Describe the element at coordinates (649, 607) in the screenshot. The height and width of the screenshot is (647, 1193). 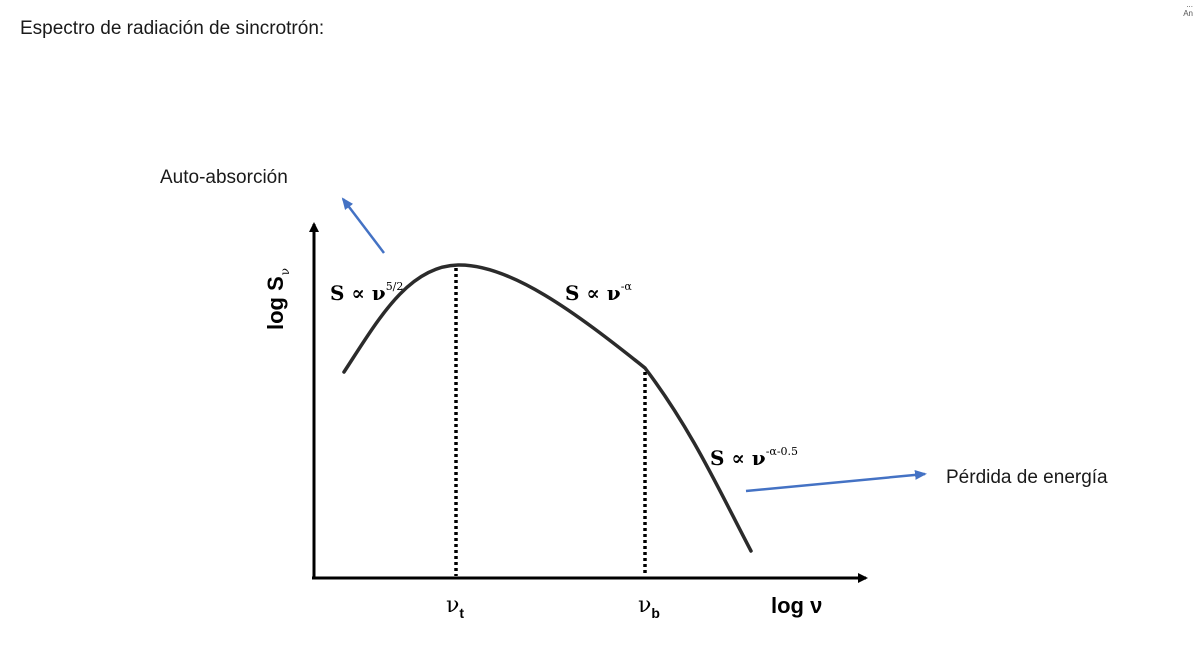
I see `tick-nu-b: νb` at that location.